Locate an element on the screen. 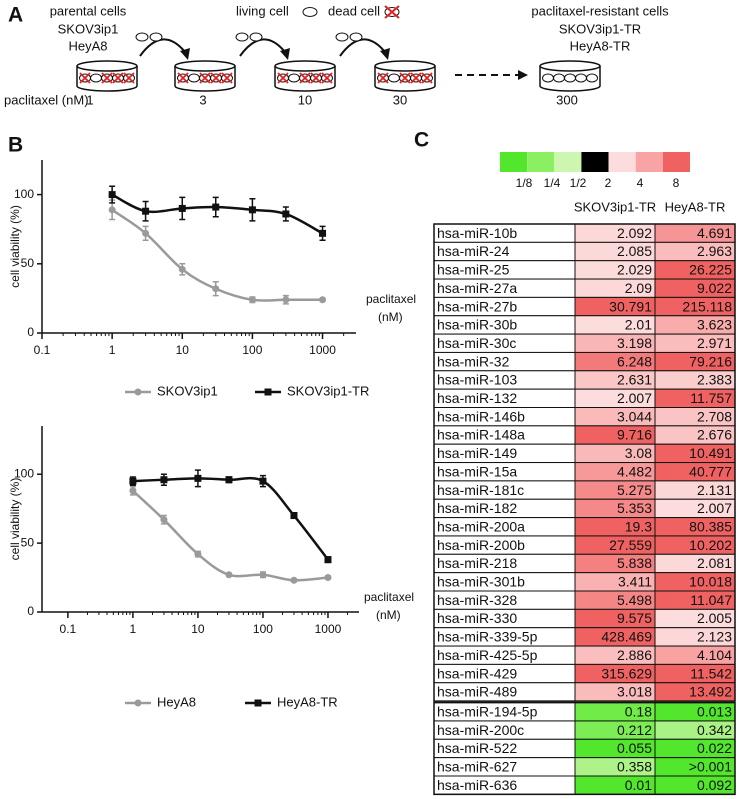 The height and width of the screenshot is (799, 739). fold-change: 13.492 is located at coordinates (710, 692).